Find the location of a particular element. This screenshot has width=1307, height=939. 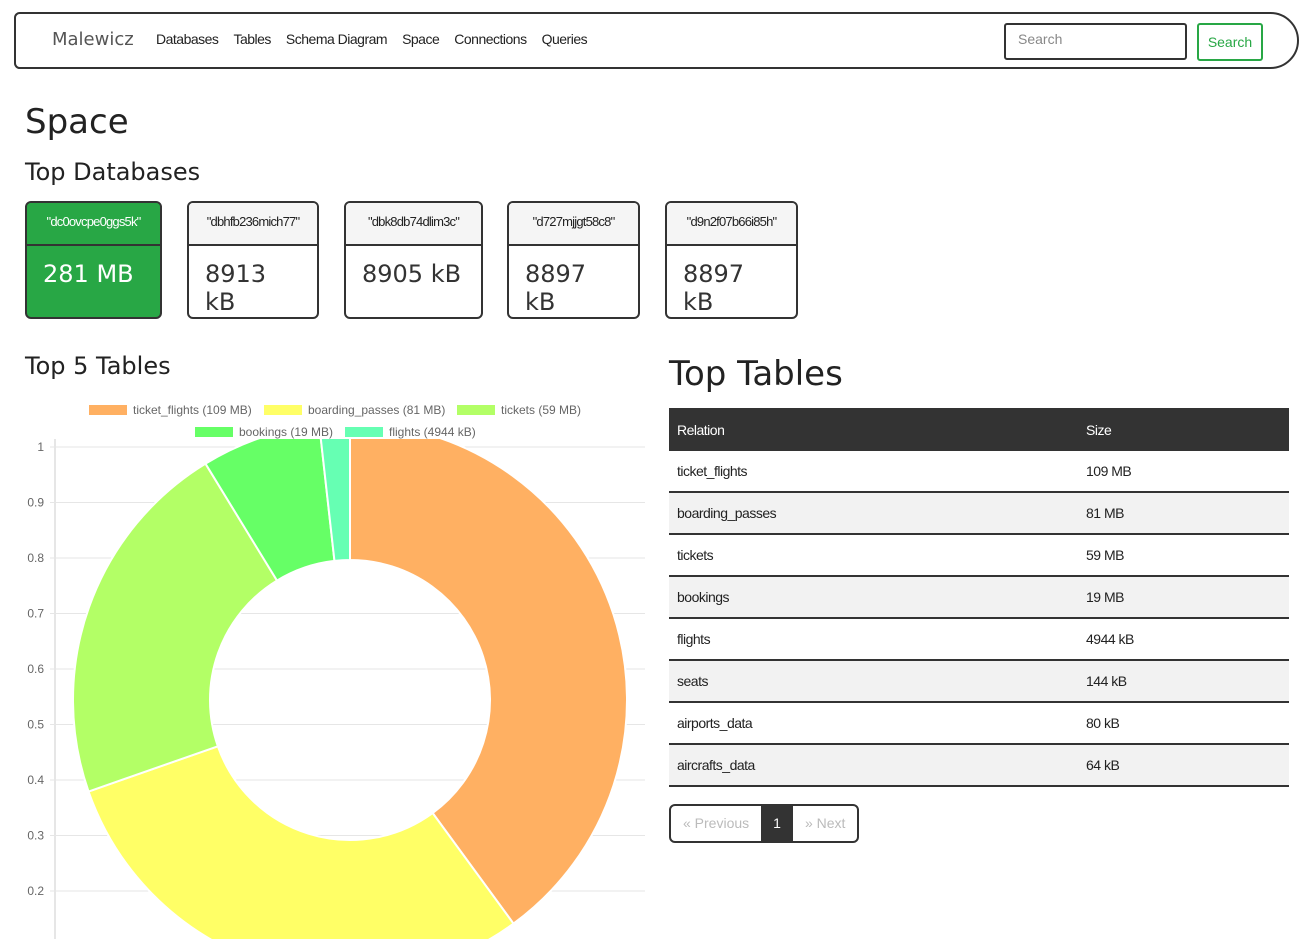

search-input: Search is located at coordinates (1095, 41).